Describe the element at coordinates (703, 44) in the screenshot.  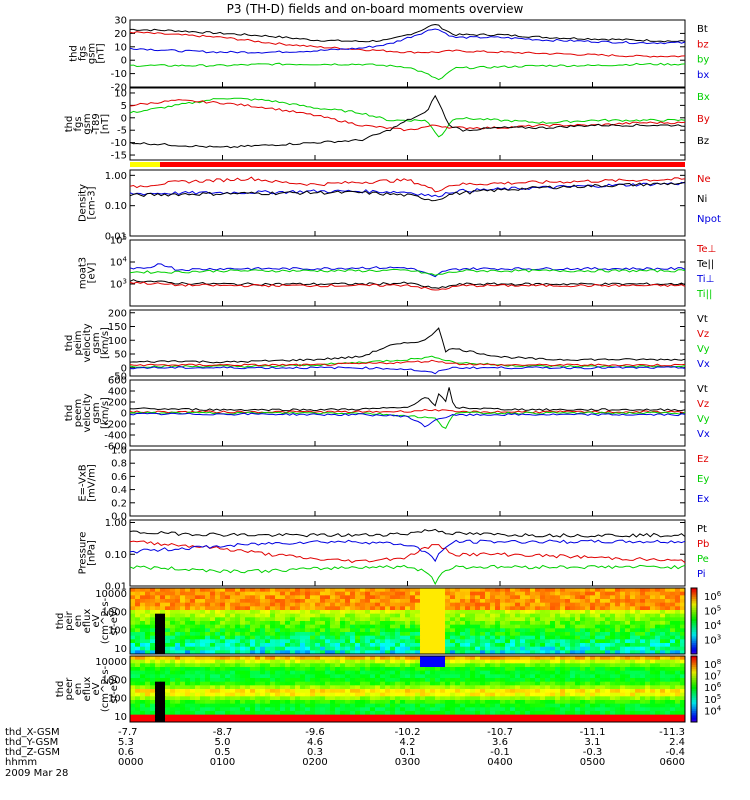
I see `legend-bz: bz` at that location.